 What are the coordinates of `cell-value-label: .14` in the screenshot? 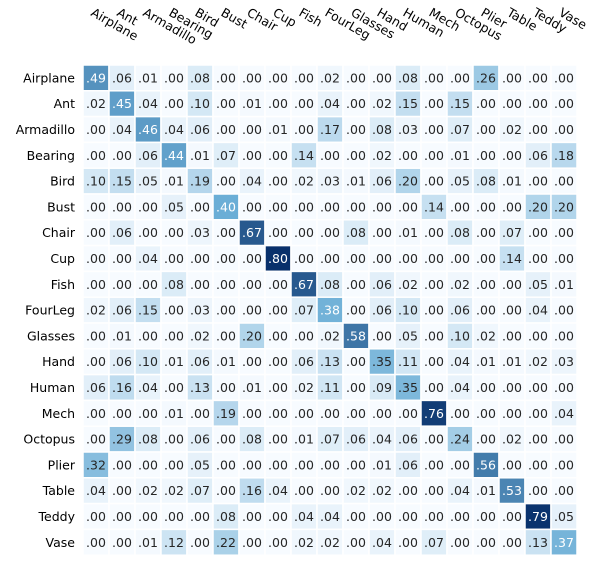 It's located at (434, 206).